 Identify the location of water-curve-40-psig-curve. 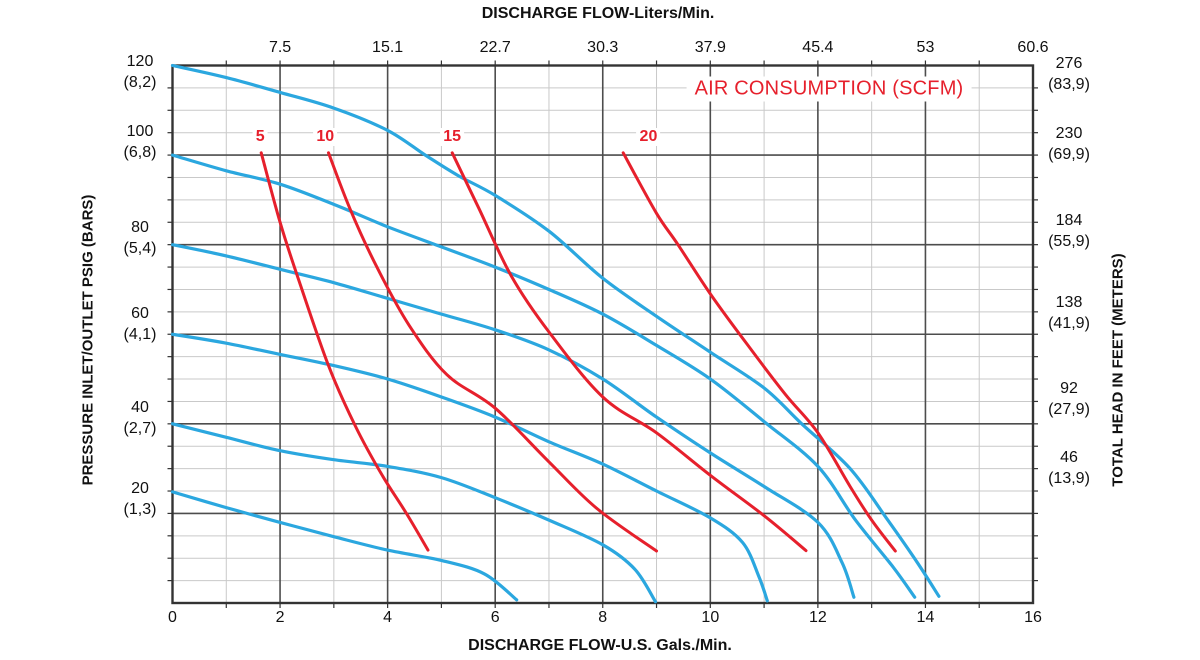
(414, 513).